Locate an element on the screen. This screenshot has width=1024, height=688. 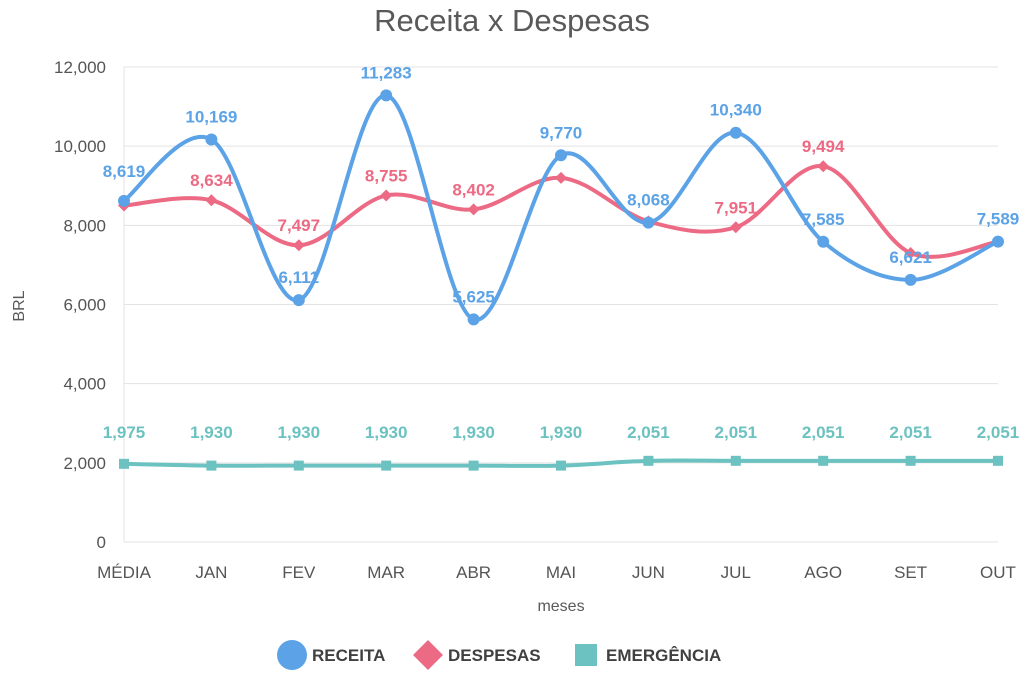
x-tick-label: FEV is located at coordinates (299, 572).